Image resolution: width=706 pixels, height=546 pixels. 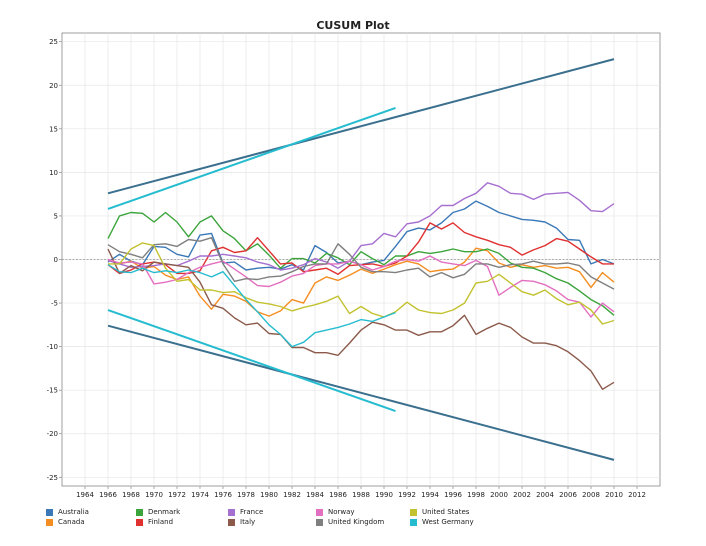 I want to click on y-axis: -25 -20 -15 -10 -5 0 5 10 15 20 25, so click(x=54, y=260).